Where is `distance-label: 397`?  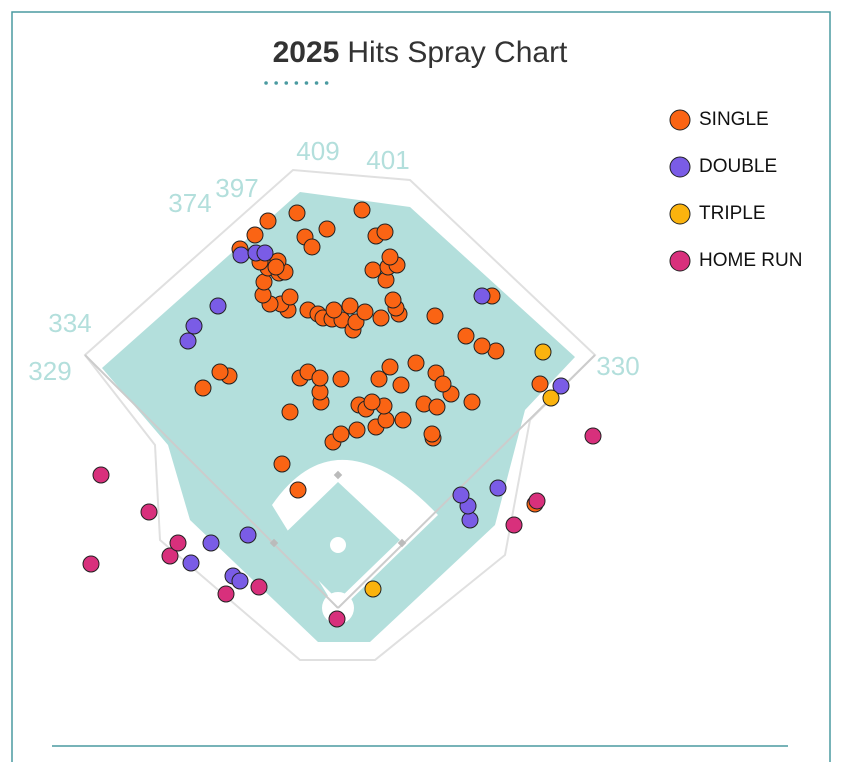 distance-label: 397 is located at coordinates (236, 188).